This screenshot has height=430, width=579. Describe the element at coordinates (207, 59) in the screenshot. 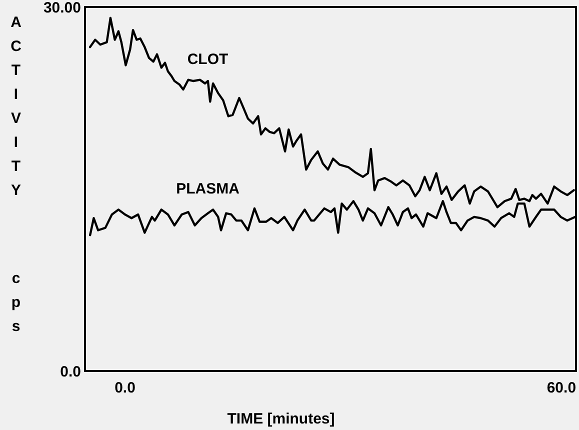

I see `series-label: CLOT` at that location.